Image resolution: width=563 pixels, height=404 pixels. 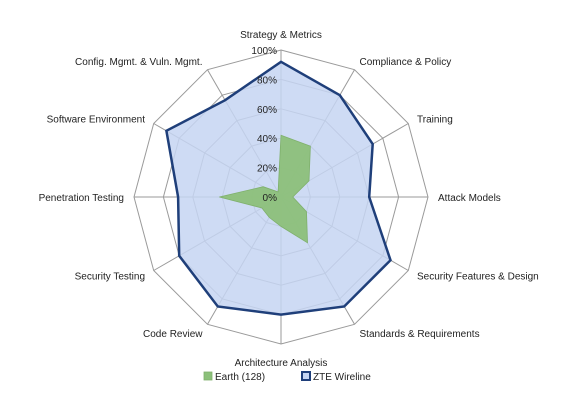 I want to click on chart-legend: Earth (128) ZTE Wireline, so click(x=287, y=377).